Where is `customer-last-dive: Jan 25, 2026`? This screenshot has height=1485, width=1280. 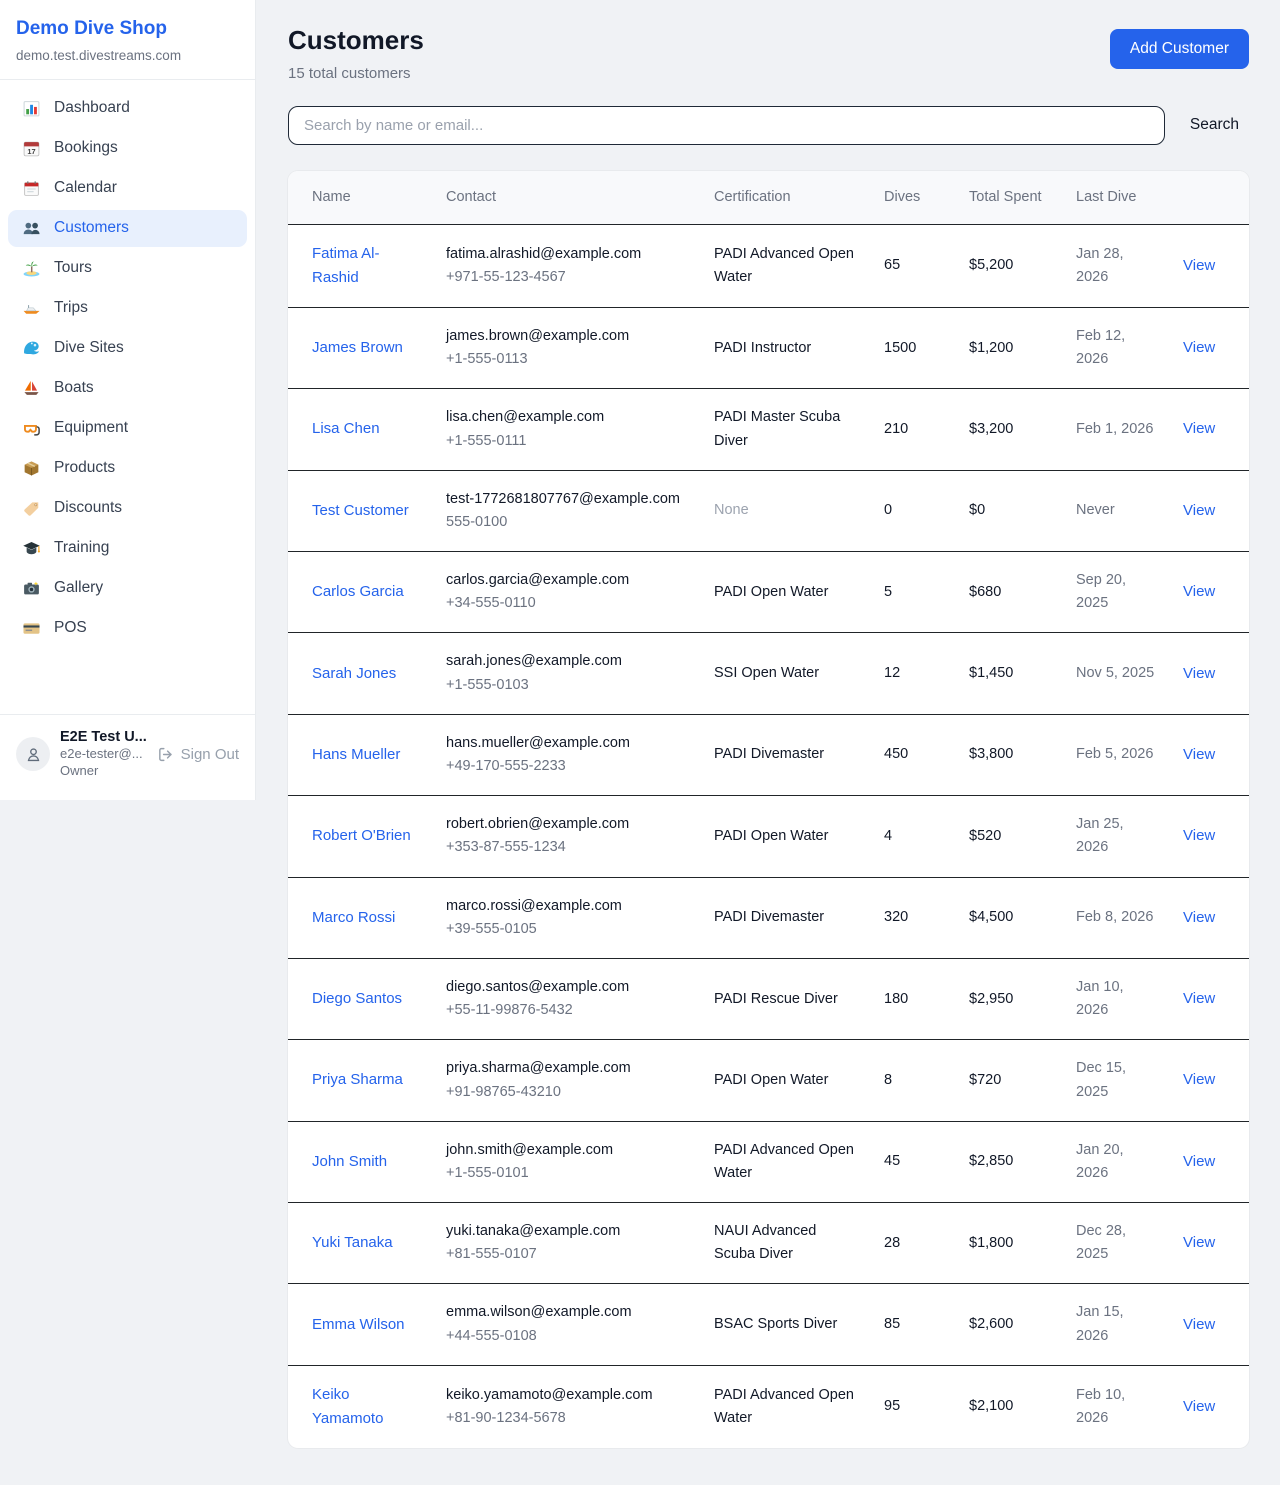 customer-last-dive: Jan 25, 2026 is located at coordinates (1117, 836).